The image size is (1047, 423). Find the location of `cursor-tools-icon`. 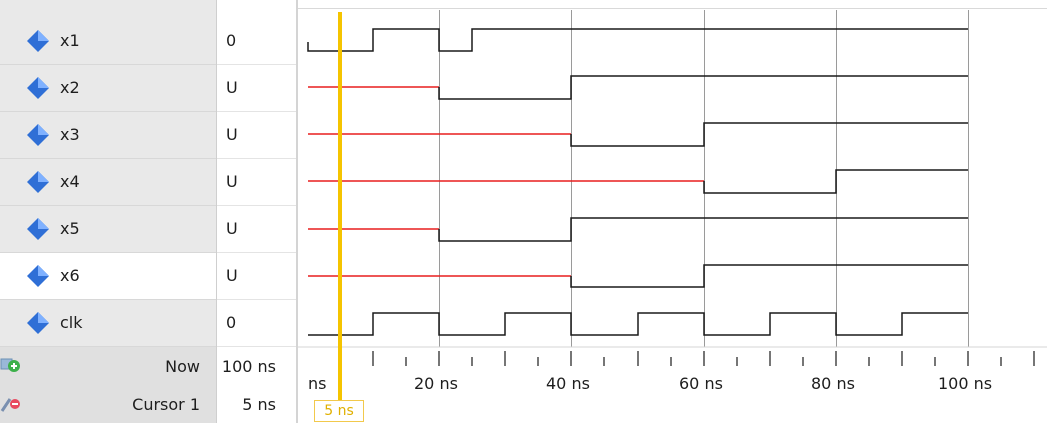

cursor-tools-icon is located at coordinates (10, 403).